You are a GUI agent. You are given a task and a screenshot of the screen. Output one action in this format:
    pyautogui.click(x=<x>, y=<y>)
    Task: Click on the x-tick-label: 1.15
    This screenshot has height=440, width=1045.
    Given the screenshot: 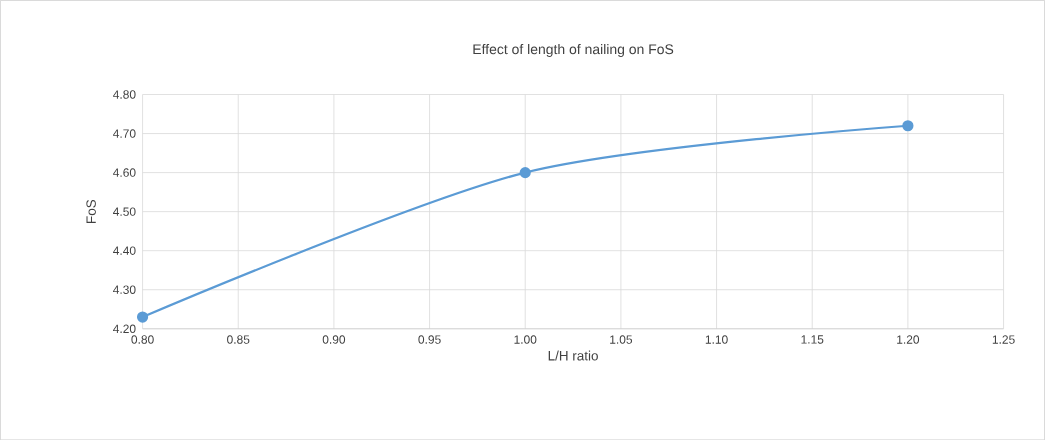 What is the action you would take?
    pyautogui.click(x=812, y=339)
    